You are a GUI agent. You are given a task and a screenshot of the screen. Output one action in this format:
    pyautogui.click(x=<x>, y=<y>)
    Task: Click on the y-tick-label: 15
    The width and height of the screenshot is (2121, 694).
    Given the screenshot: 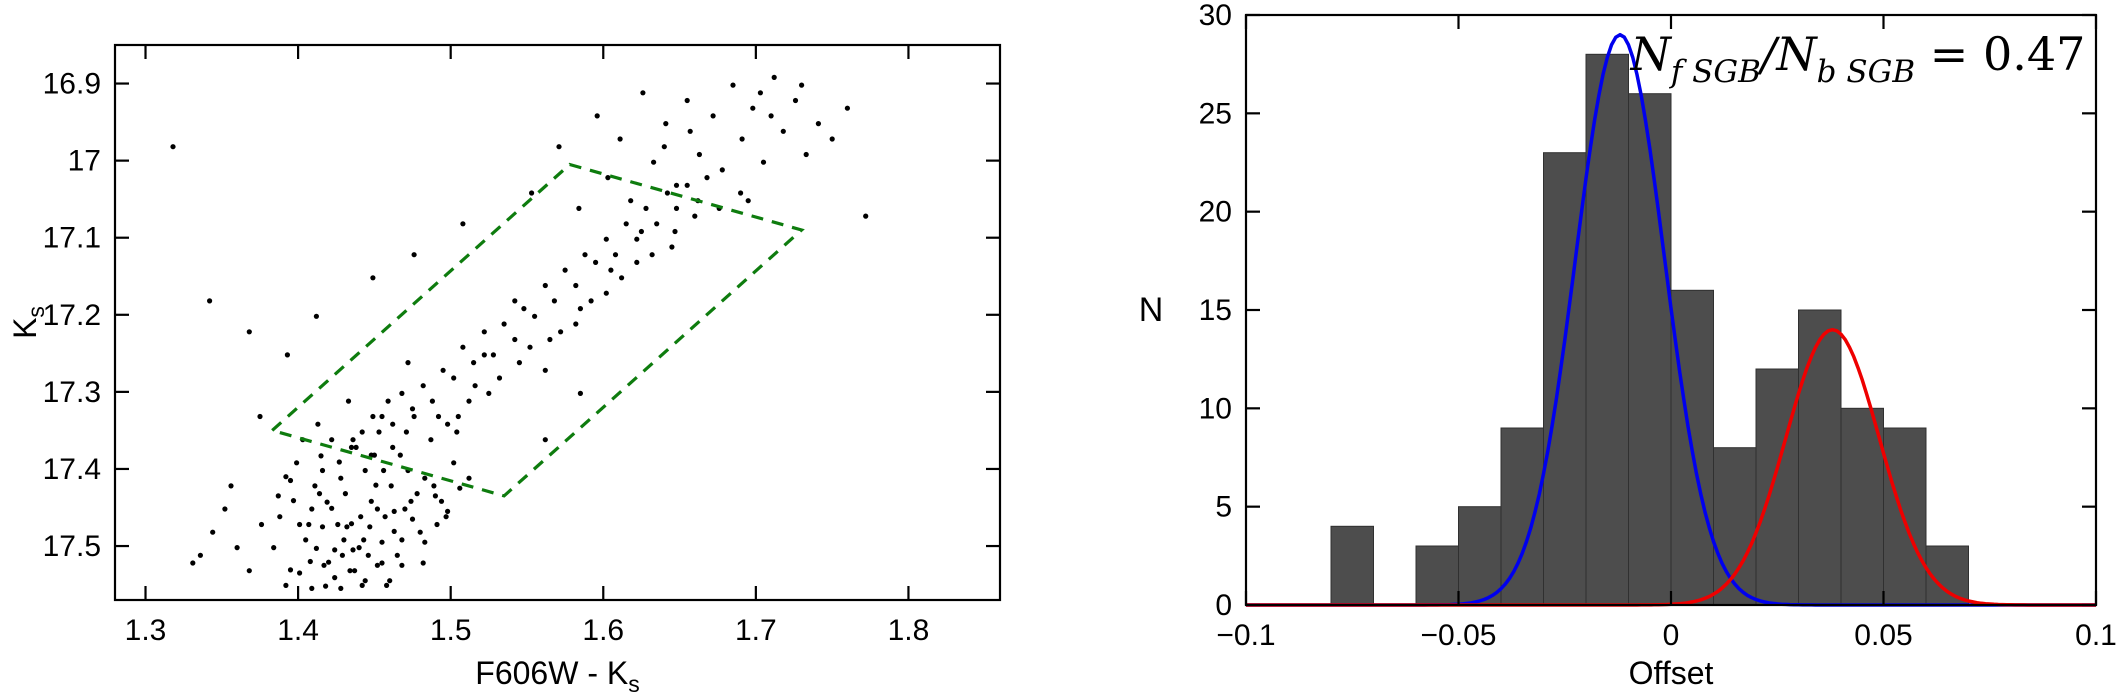 What is the action you would take?
    pyautogui.click(x=1215, y=310)
    